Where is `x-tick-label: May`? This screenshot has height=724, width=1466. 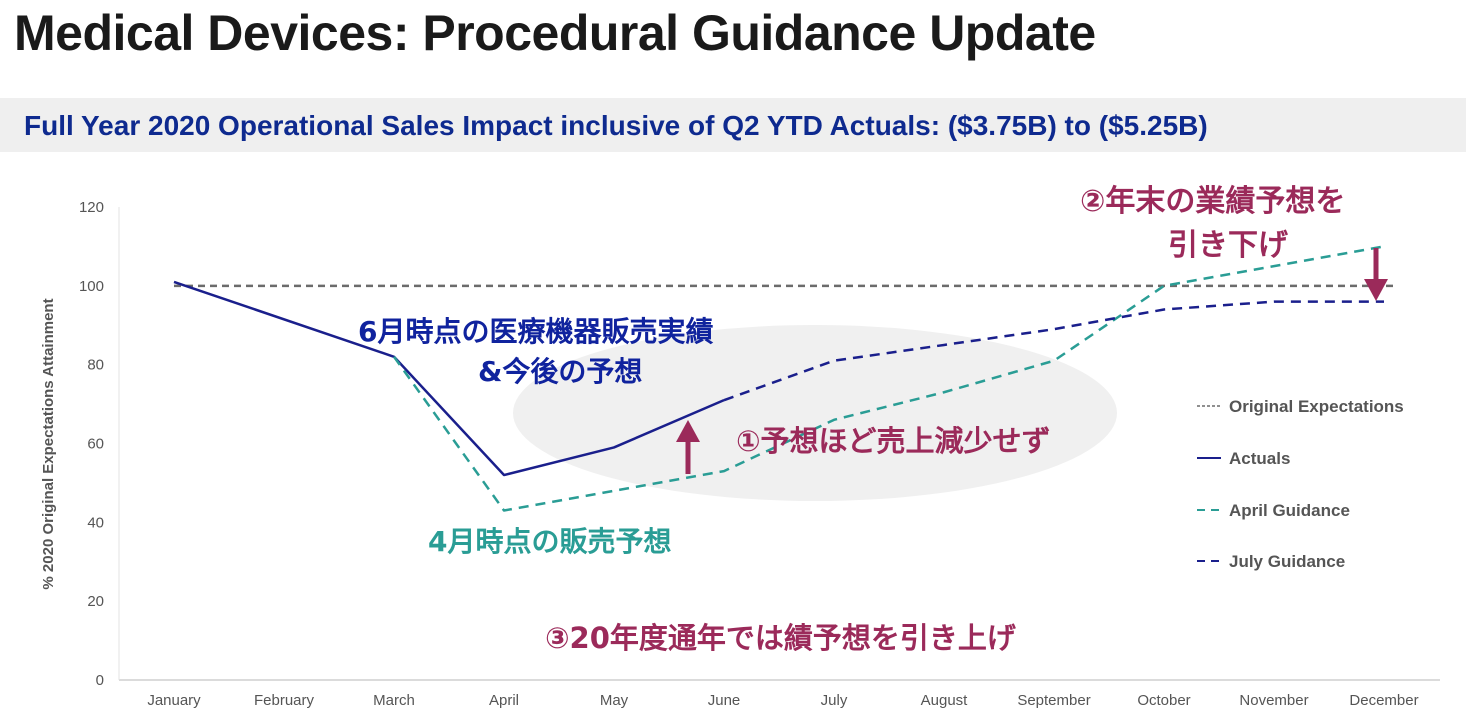
x-tick-label: May is located at coordinates (614, 700).